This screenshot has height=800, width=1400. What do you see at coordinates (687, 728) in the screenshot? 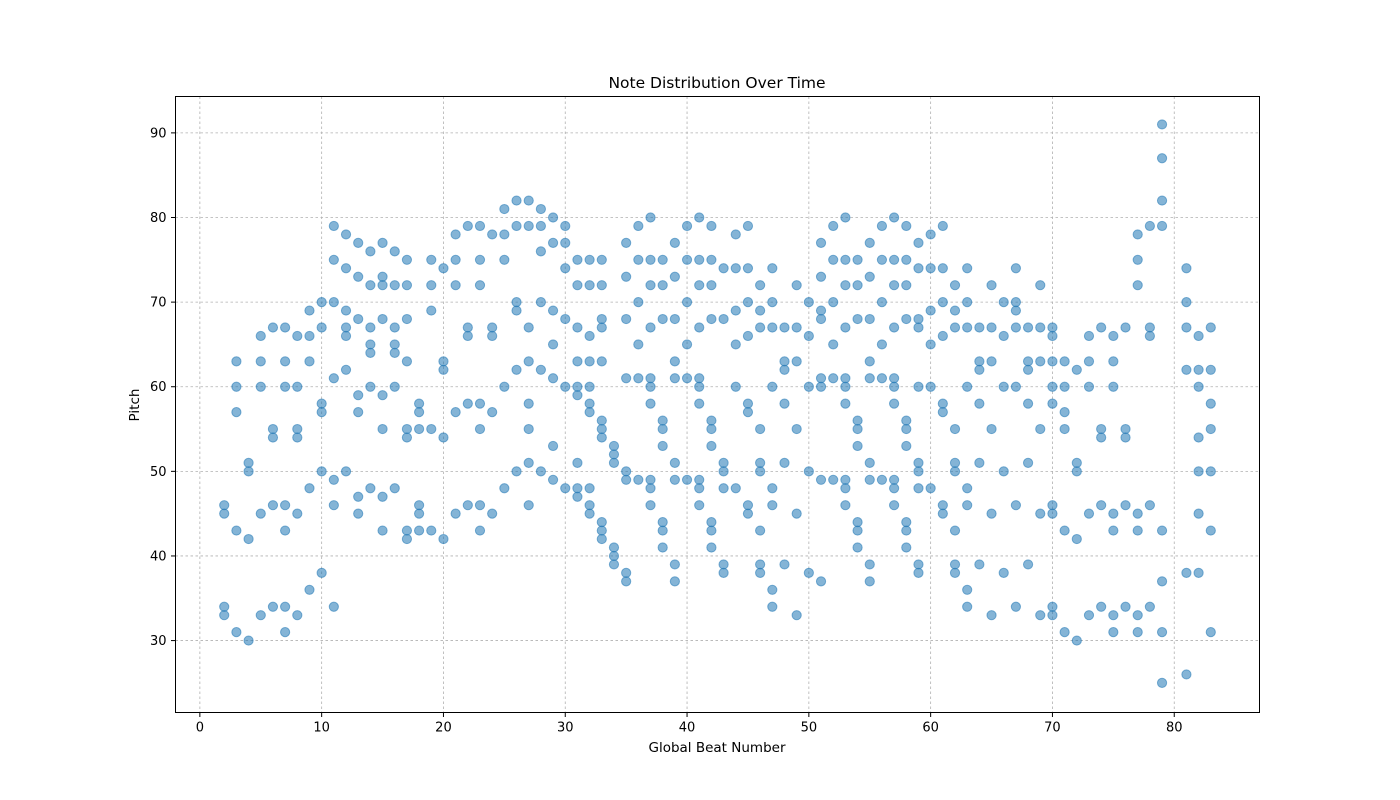
I see `x-tick-label: 40` at bounding box center [687, 728].